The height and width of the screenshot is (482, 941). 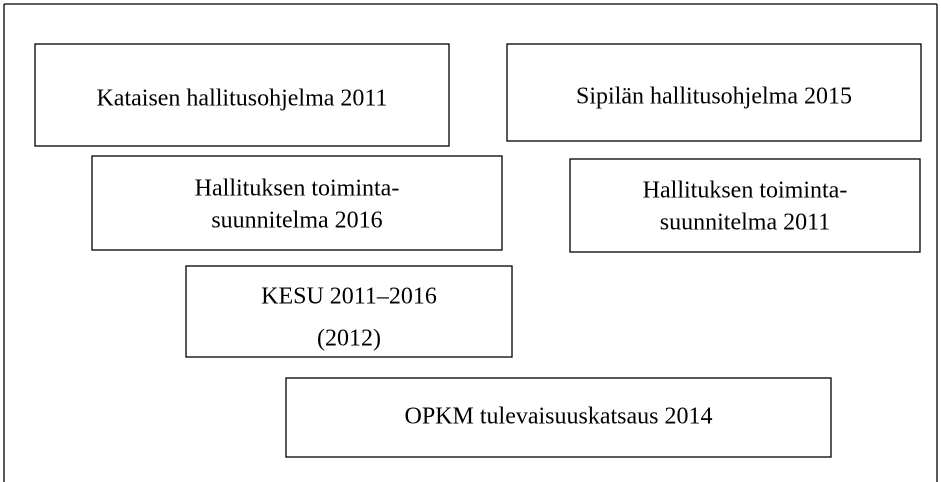 What do you see at coordinates (349, 297) in the screenshot?
I see `node-label: KESU 2011–2016` at bounding box center [349, 297].